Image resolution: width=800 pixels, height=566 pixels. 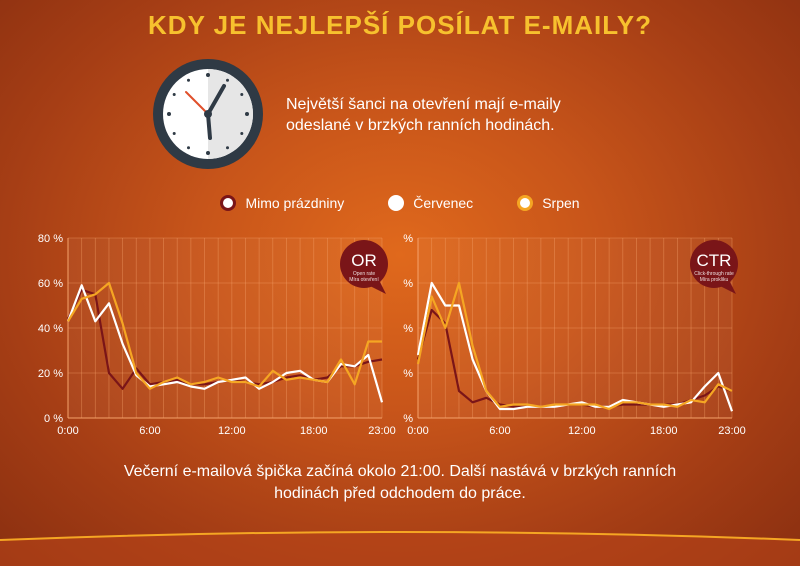 What do you see at coordinates (50, 284) in the screenshot?
I see `y-tick-label: 60 %` at bounding box center [50, 284].